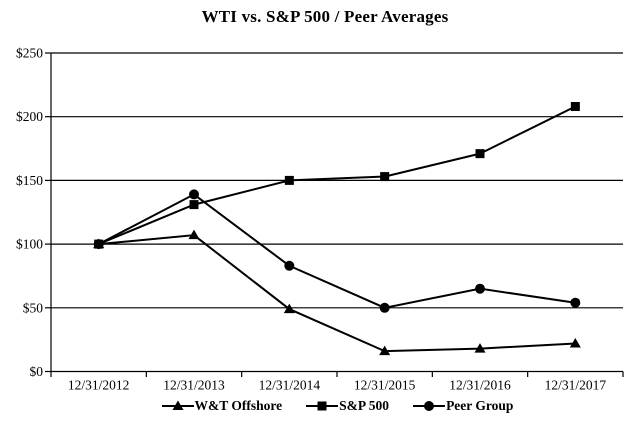 The height and width of the screenshot is (425, 624). Describe the element at coordinates (480, 385) in the screenshot. I see `x-axis-label: 12/31/2016` at that location.